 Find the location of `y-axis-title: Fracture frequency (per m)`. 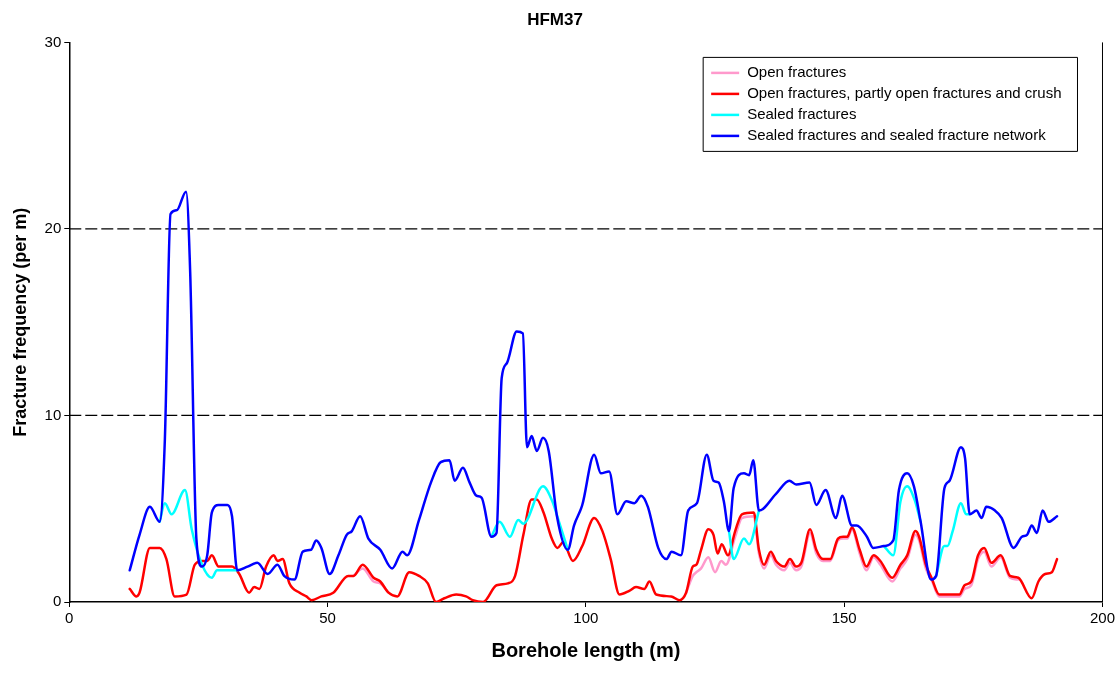

y-axis-title: Fracture frequency (per m) is located at coordinates (19, 322).